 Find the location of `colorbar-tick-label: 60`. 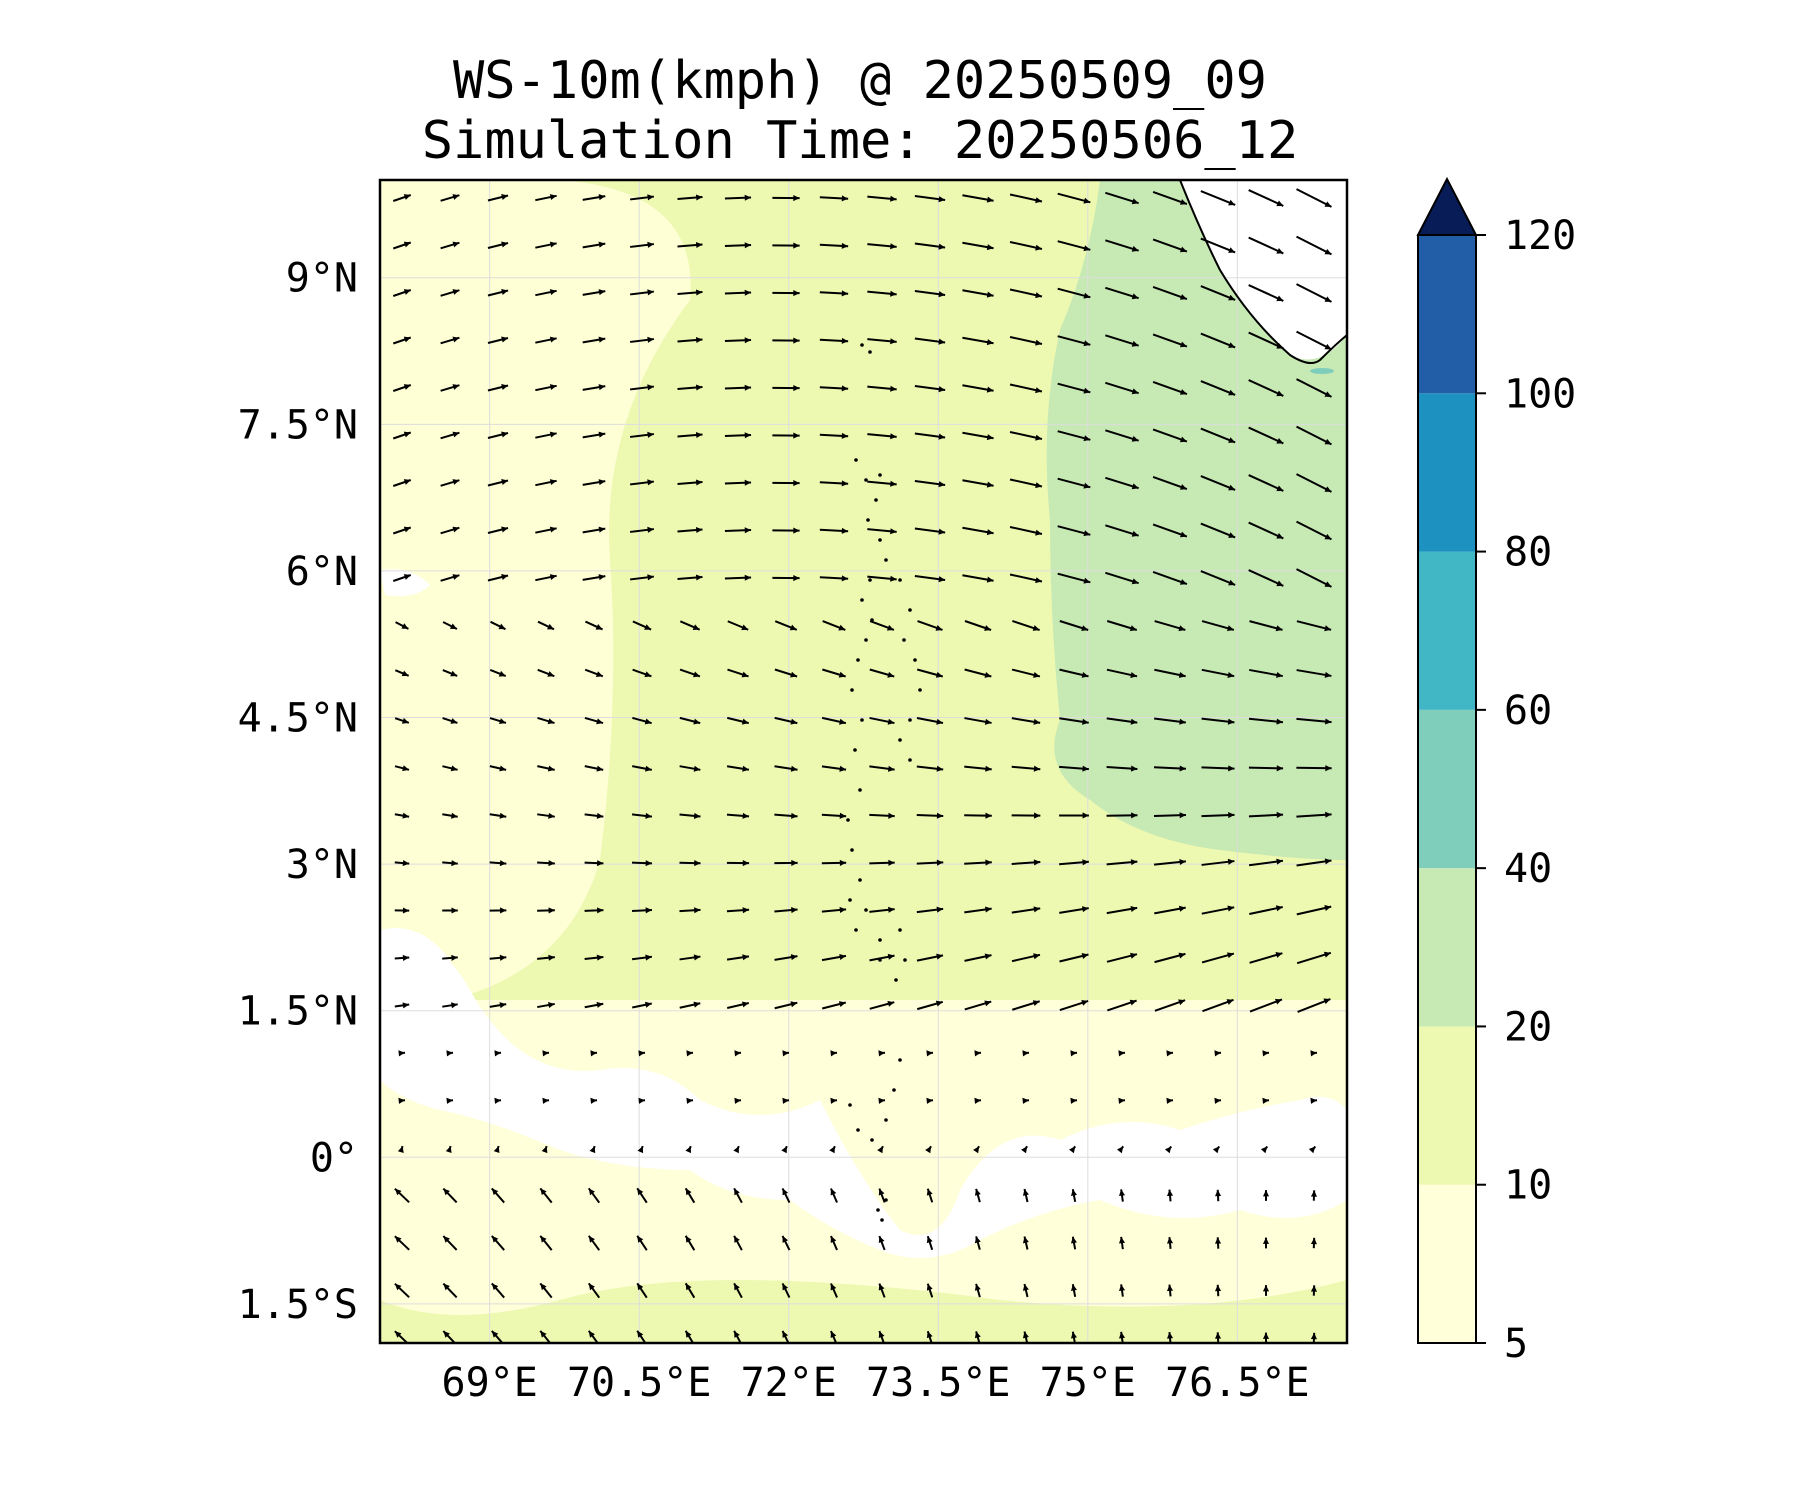

colorbar-tick-label: 60 is located at coordinates (1528, 711).